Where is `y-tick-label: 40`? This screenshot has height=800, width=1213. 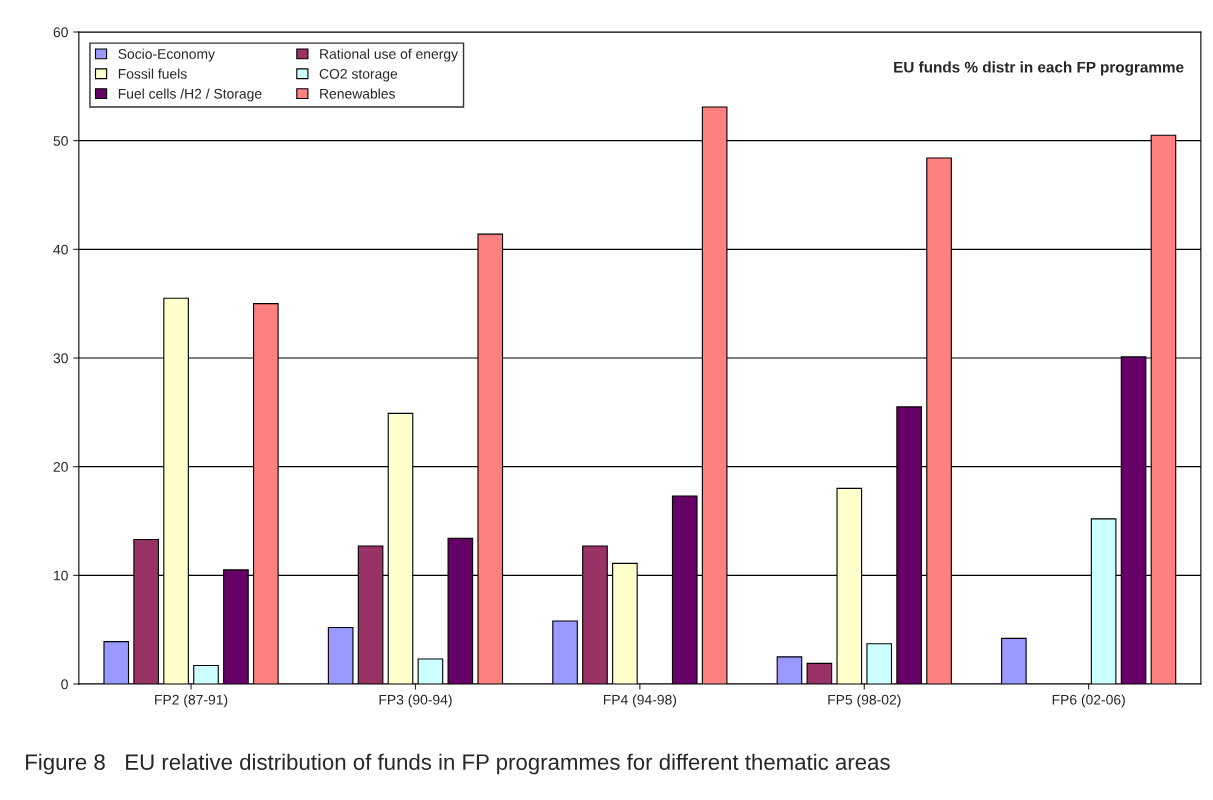
y-tick-label: 40 is located at coordinates (60, 249).